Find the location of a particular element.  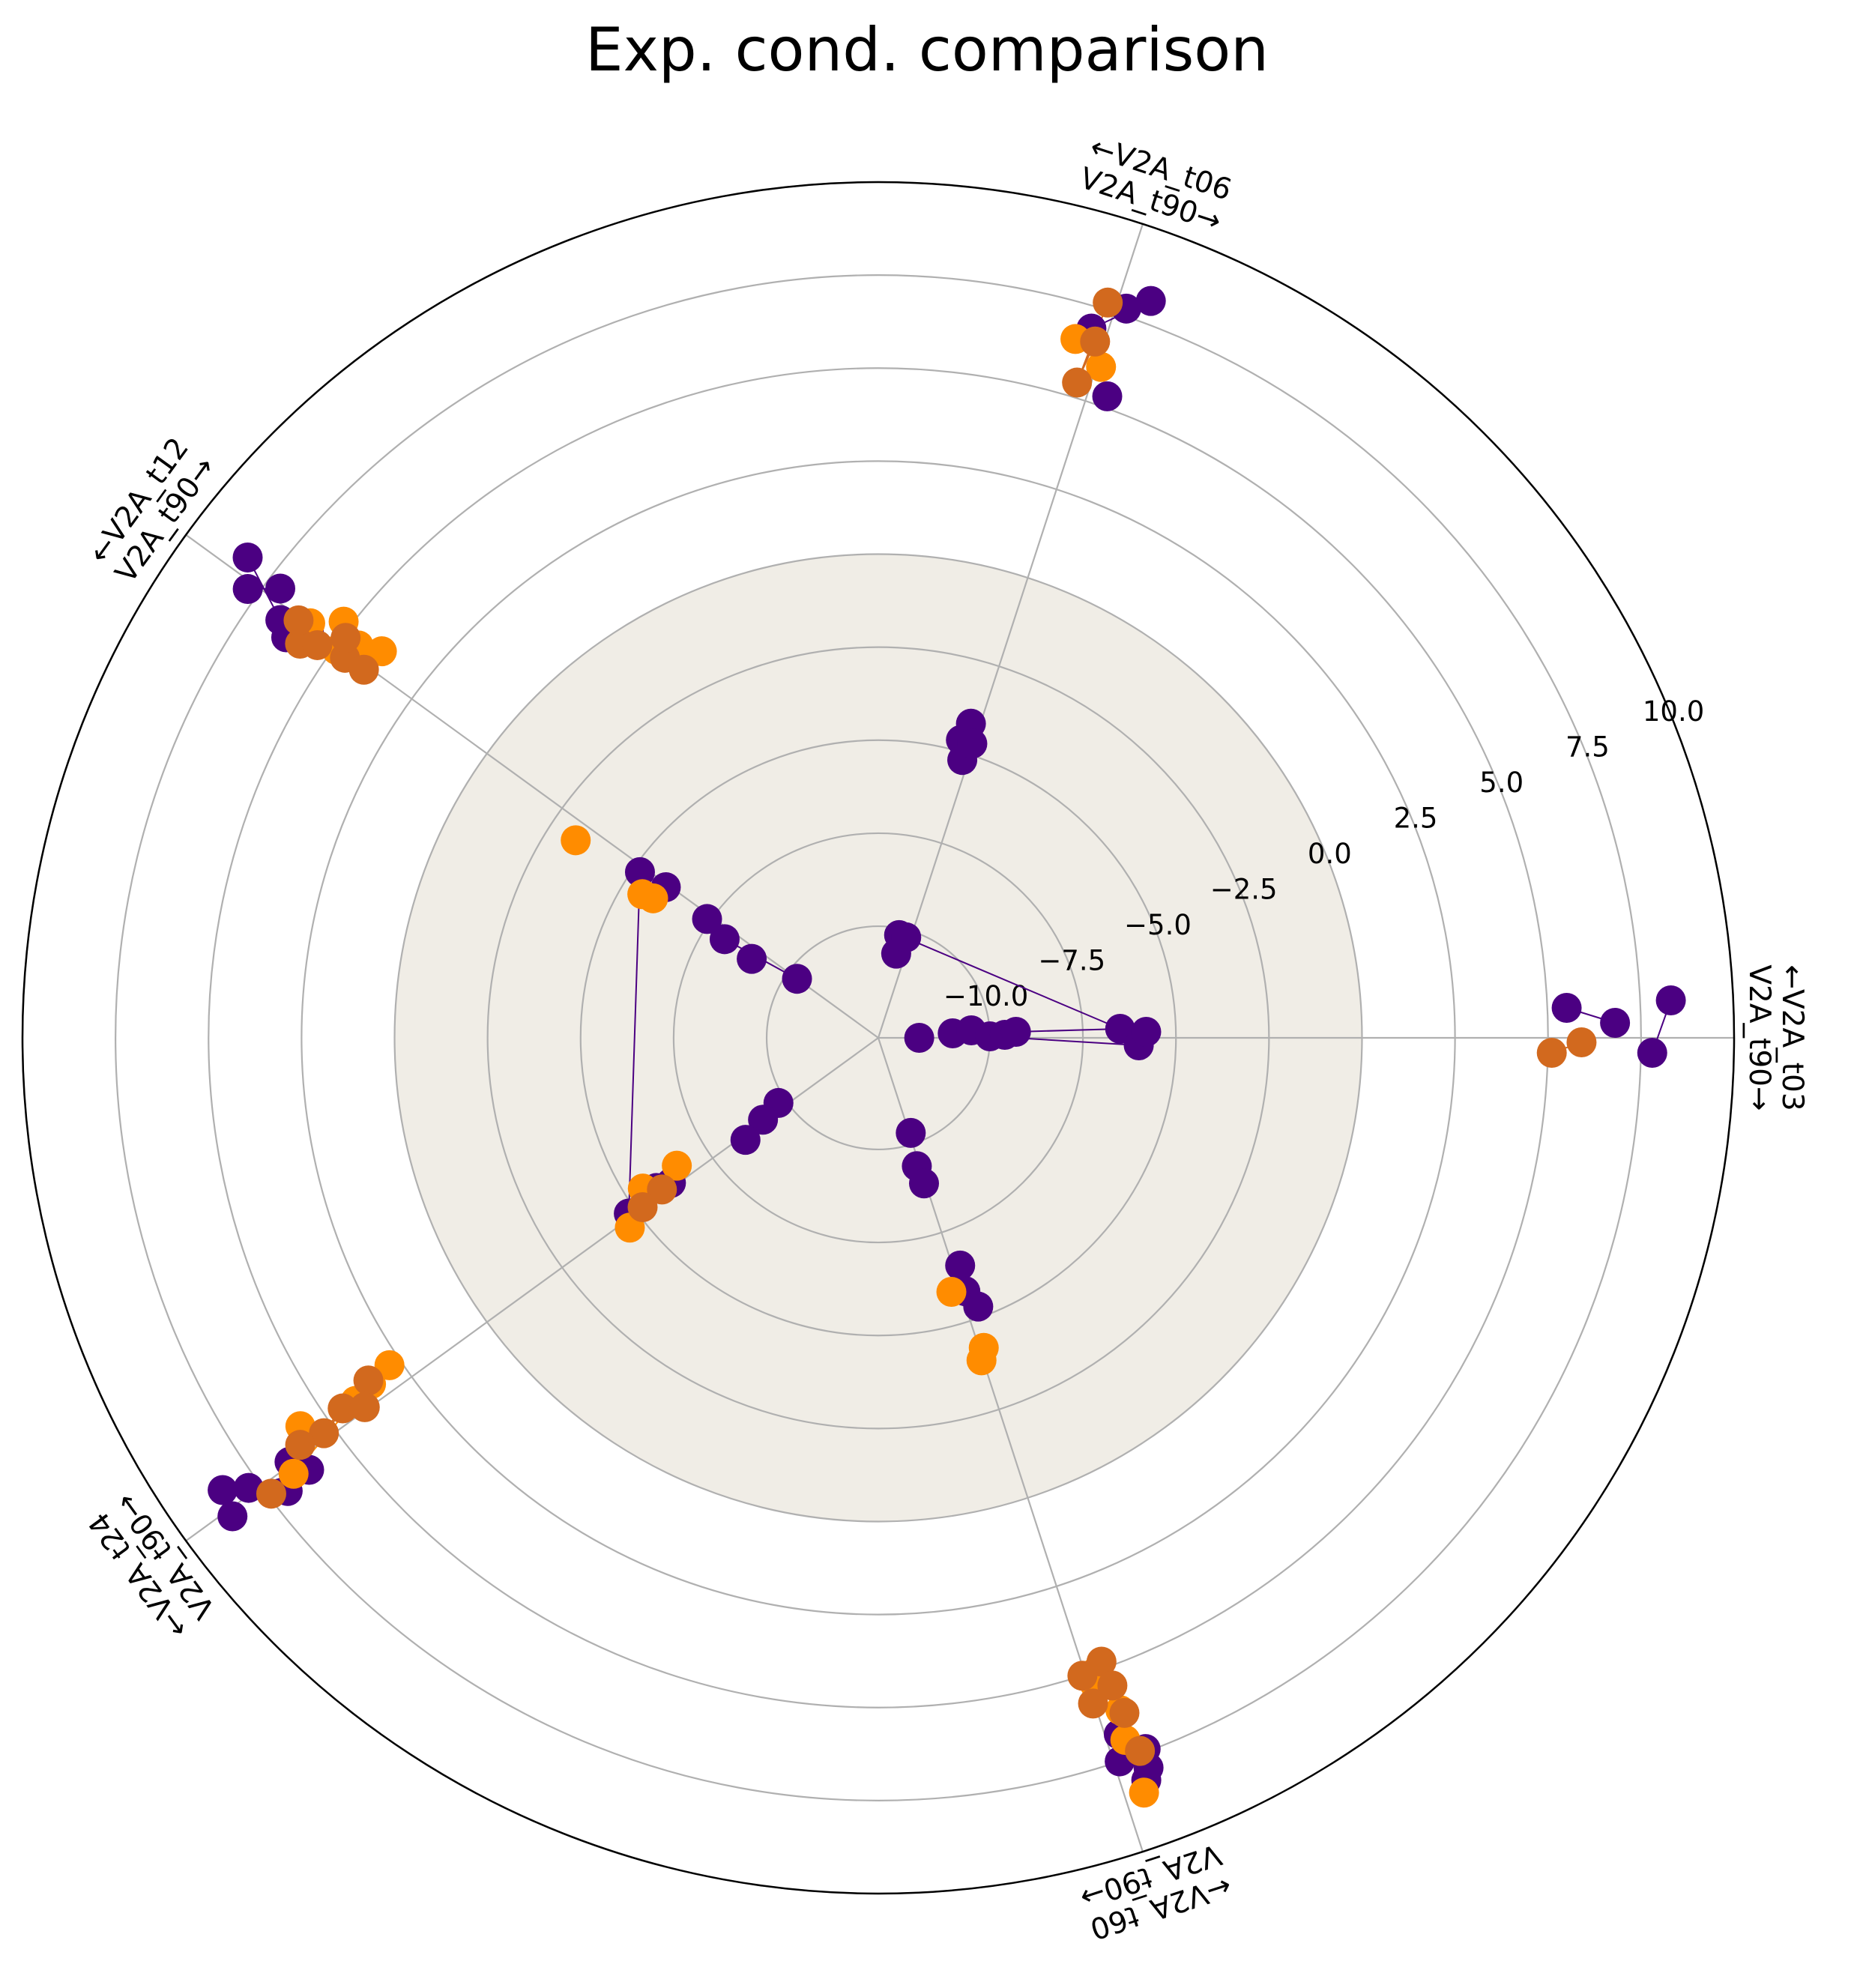

radial-tick-label: 0.0 is located at coordinates (1330, 854).